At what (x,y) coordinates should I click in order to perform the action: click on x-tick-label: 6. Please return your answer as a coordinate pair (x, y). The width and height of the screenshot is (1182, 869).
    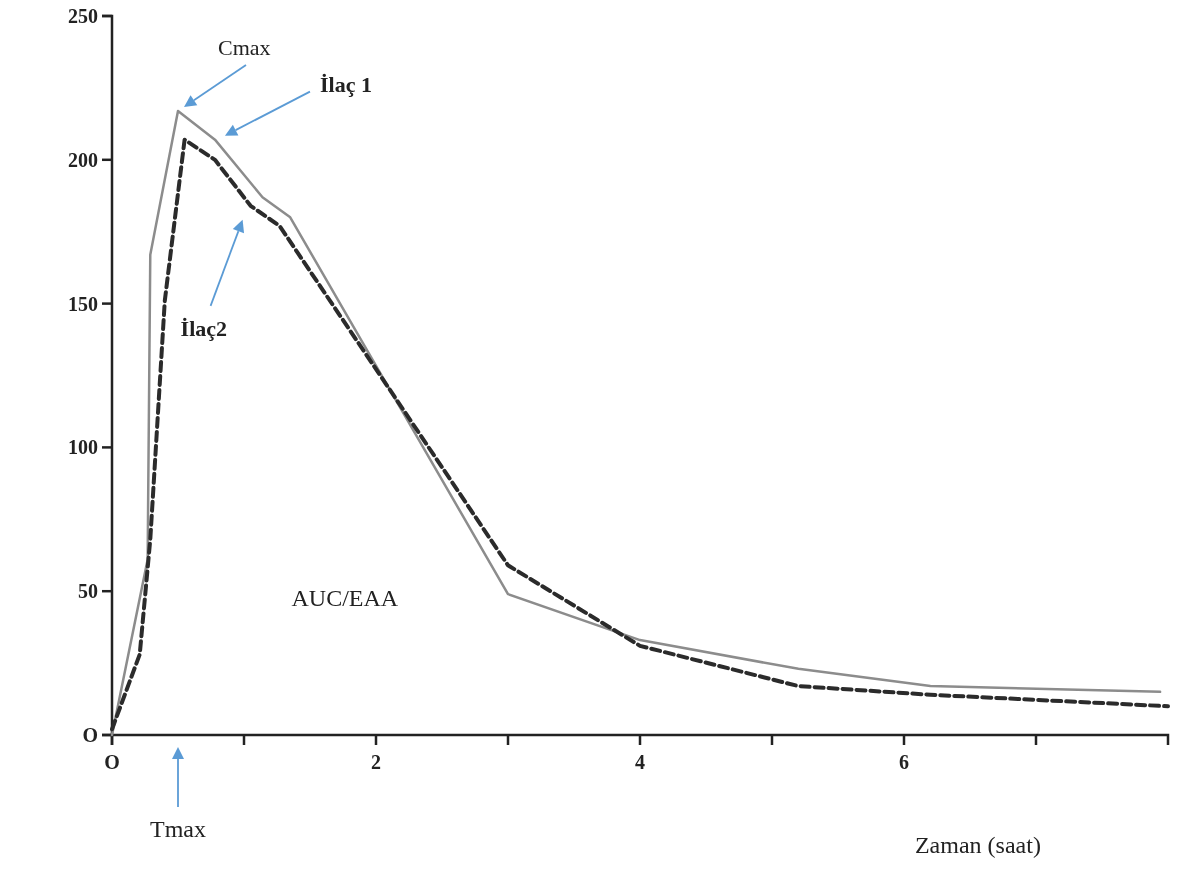
    Looking at the image, I should click on (904, 762).